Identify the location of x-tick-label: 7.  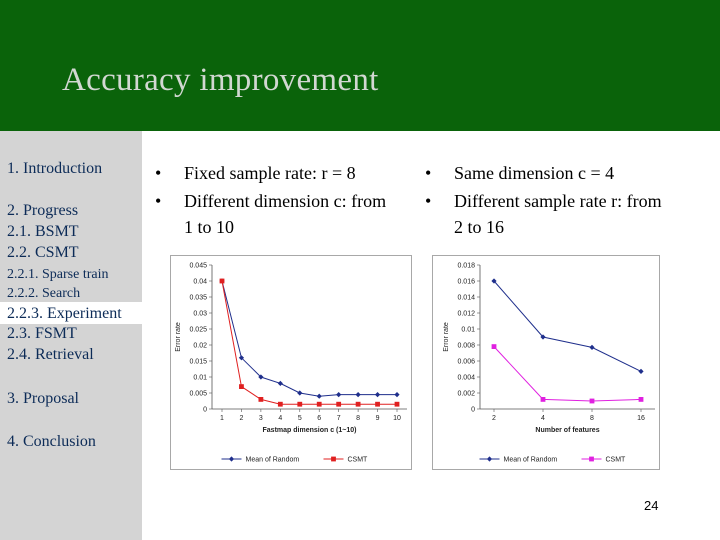
(339, 418).